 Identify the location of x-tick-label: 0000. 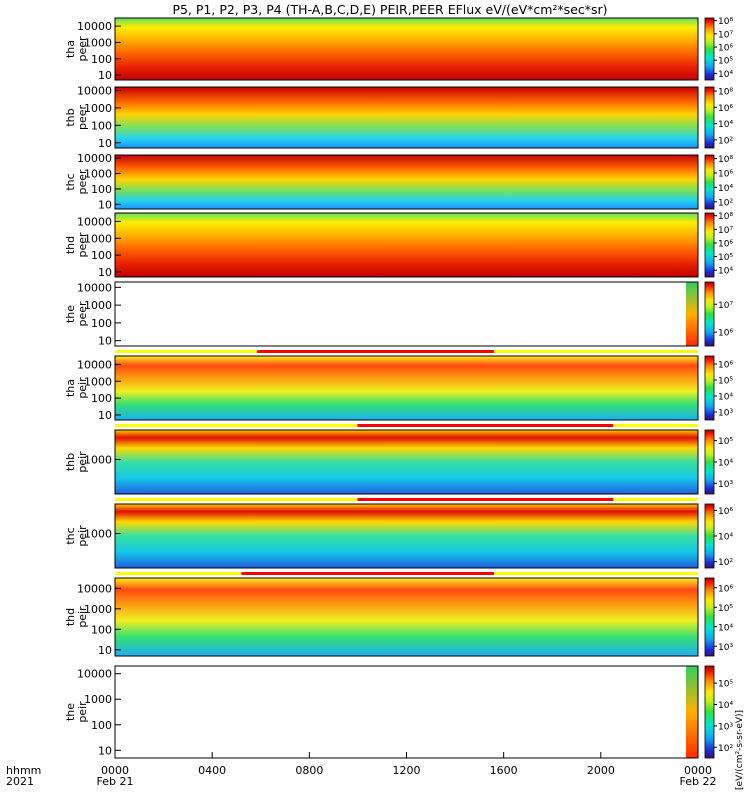
(698, 770).